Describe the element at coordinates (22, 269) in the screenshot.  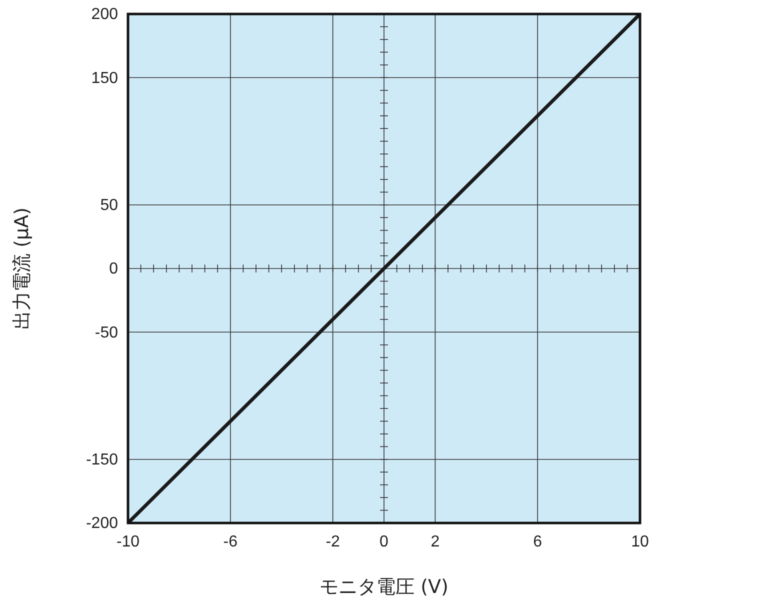
I see `y-axis-title: 出力電流 (μA)` at that location.